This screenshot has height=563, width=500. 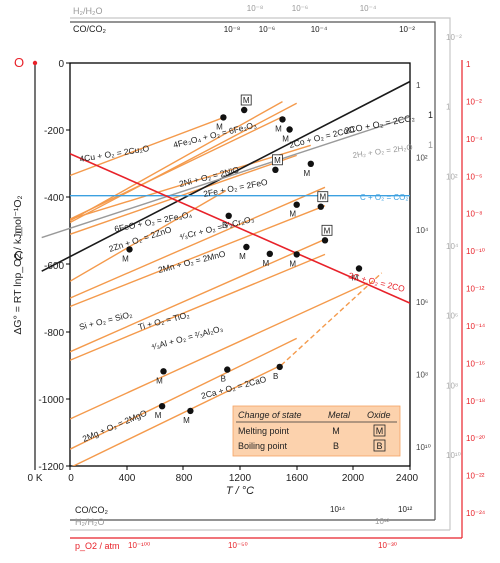 I want to click on zero-kelvin-label: 0 K, so click(x=34, y=478).